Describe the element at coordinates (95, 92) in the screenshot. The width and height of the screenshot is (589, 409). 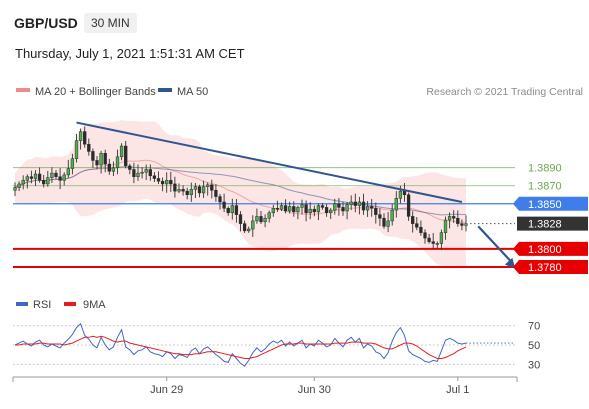
I see `bollinger-legend-label: MA 20 + Bollinger Bands` at that location.